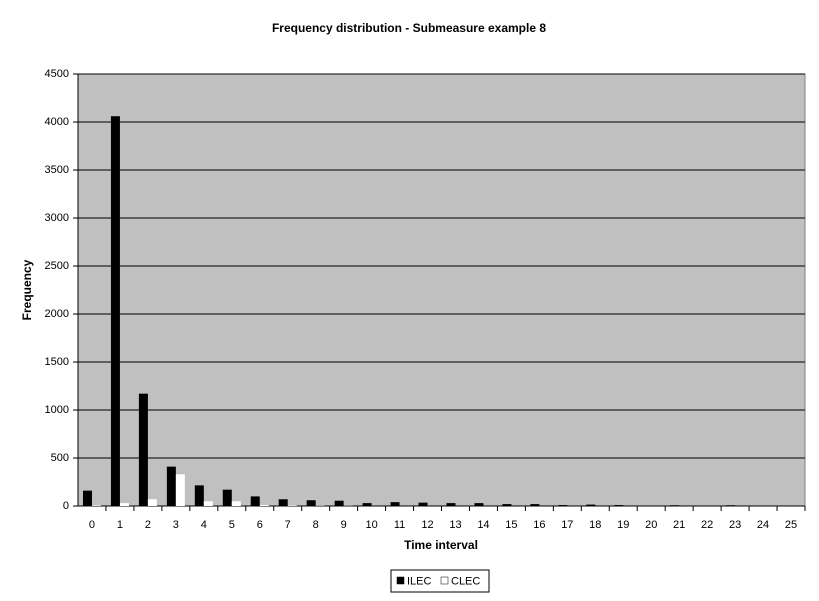 The height and width of the screenshot is (601, 819). I want to click on y-tick-label: 3000, so click(57, 218).